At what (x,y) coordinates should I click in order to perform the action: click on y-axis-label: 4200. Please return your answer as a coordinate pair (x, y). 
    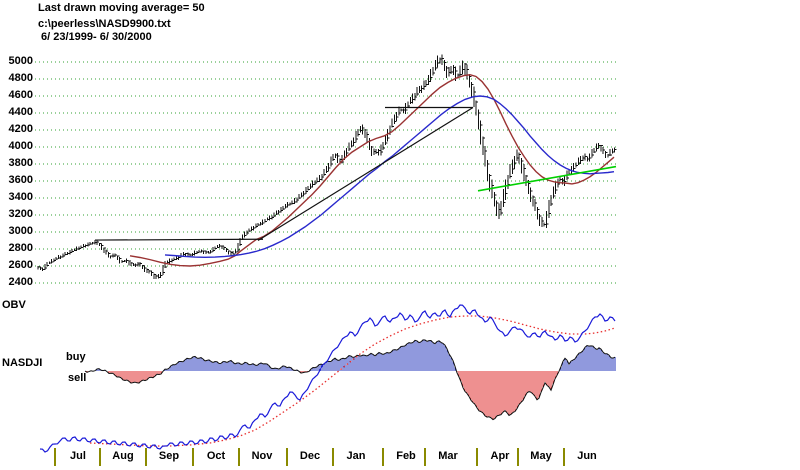
    Looking at the image, I should click on (20, 129).